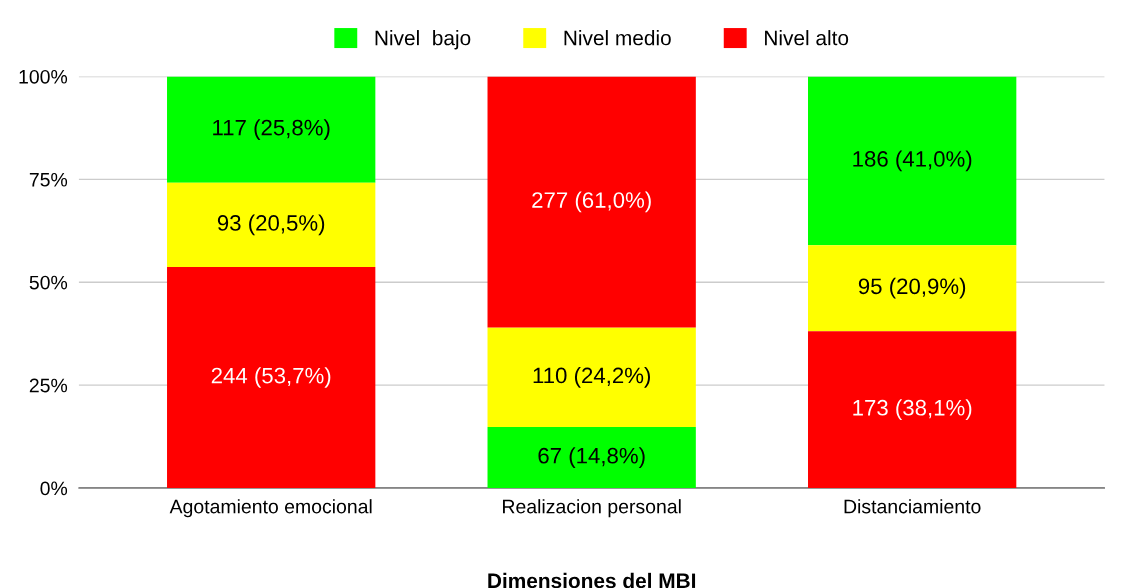  What do you see at coordinates (912, 506) in the screenshot?
I see `x-tick-label: Distanciamiento` at bounding box center [912, 506].